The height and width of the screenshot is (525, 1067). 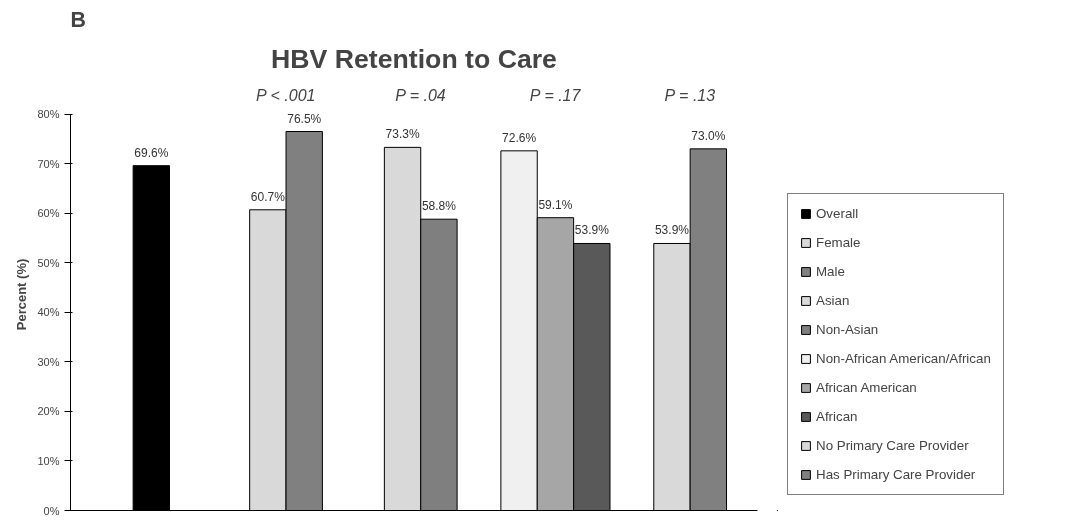 What do you see at coordinates (22, 294) in the screenshot?
I see `y-axis-title: Percent (%)` at bounding box center [22, 294].